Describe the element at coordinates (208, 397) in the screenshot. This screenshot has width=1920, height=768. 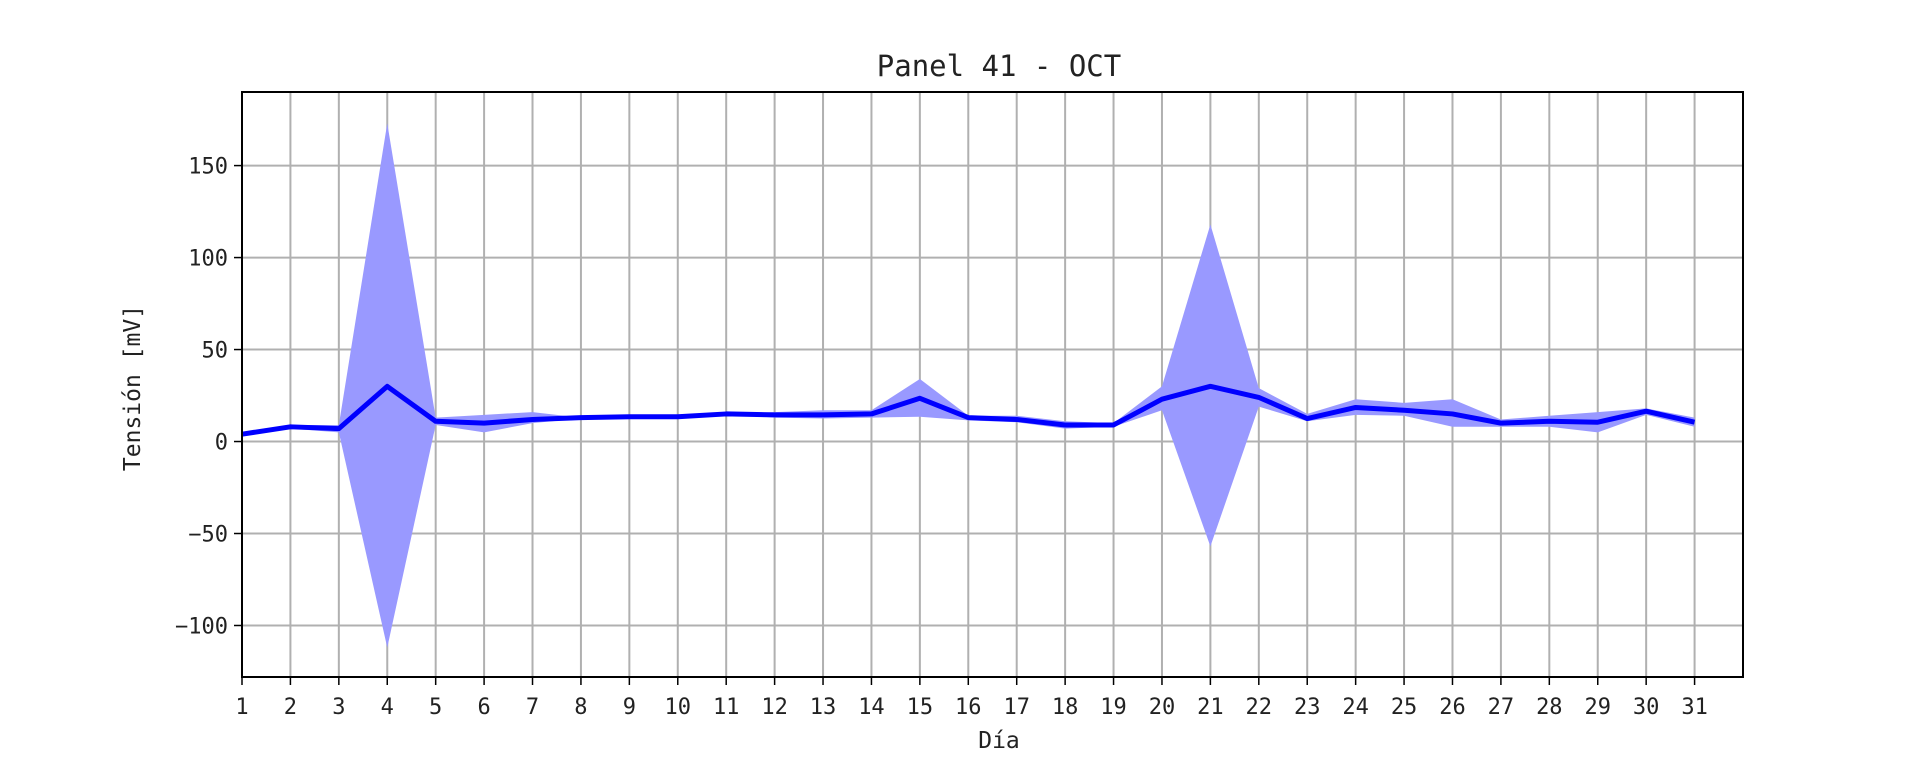
I see `y-axis: −100 −50 0 50 100 150` at that location.